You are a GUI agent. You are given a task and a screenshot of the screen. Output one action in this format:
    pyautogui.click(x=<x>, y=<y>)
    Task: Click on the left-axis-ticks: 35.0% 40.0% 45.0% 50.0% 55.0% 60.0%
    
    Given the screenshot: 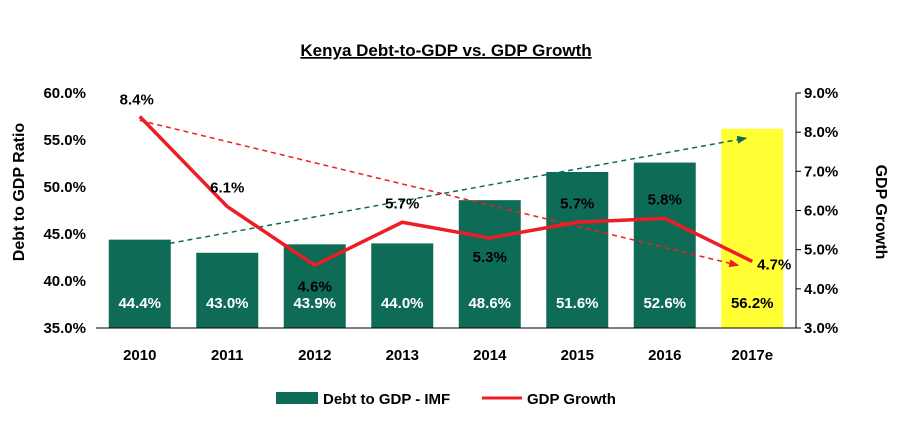 What is the action you would take?
    pyautogui.click(x=64, y=211)
    